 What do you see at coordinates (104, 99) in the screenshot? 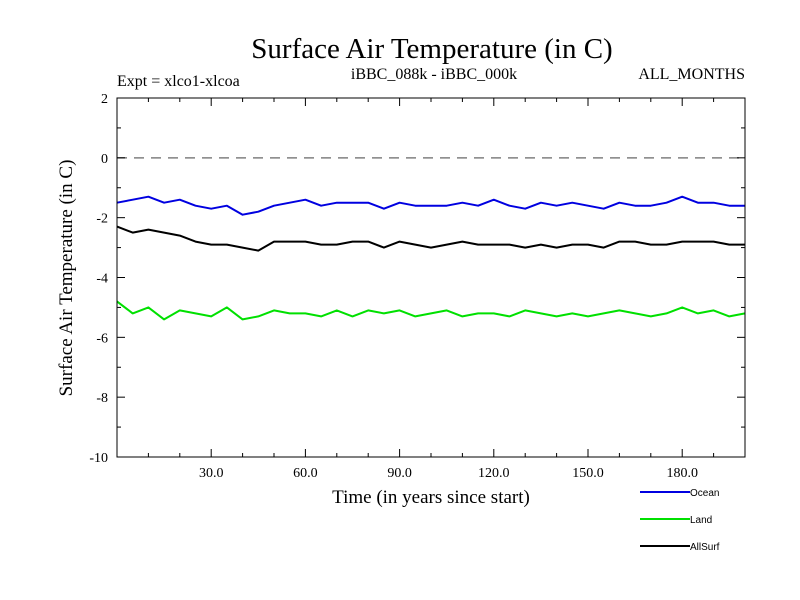
I see `y-tick-label: 2` at bounding box center [104, 99].